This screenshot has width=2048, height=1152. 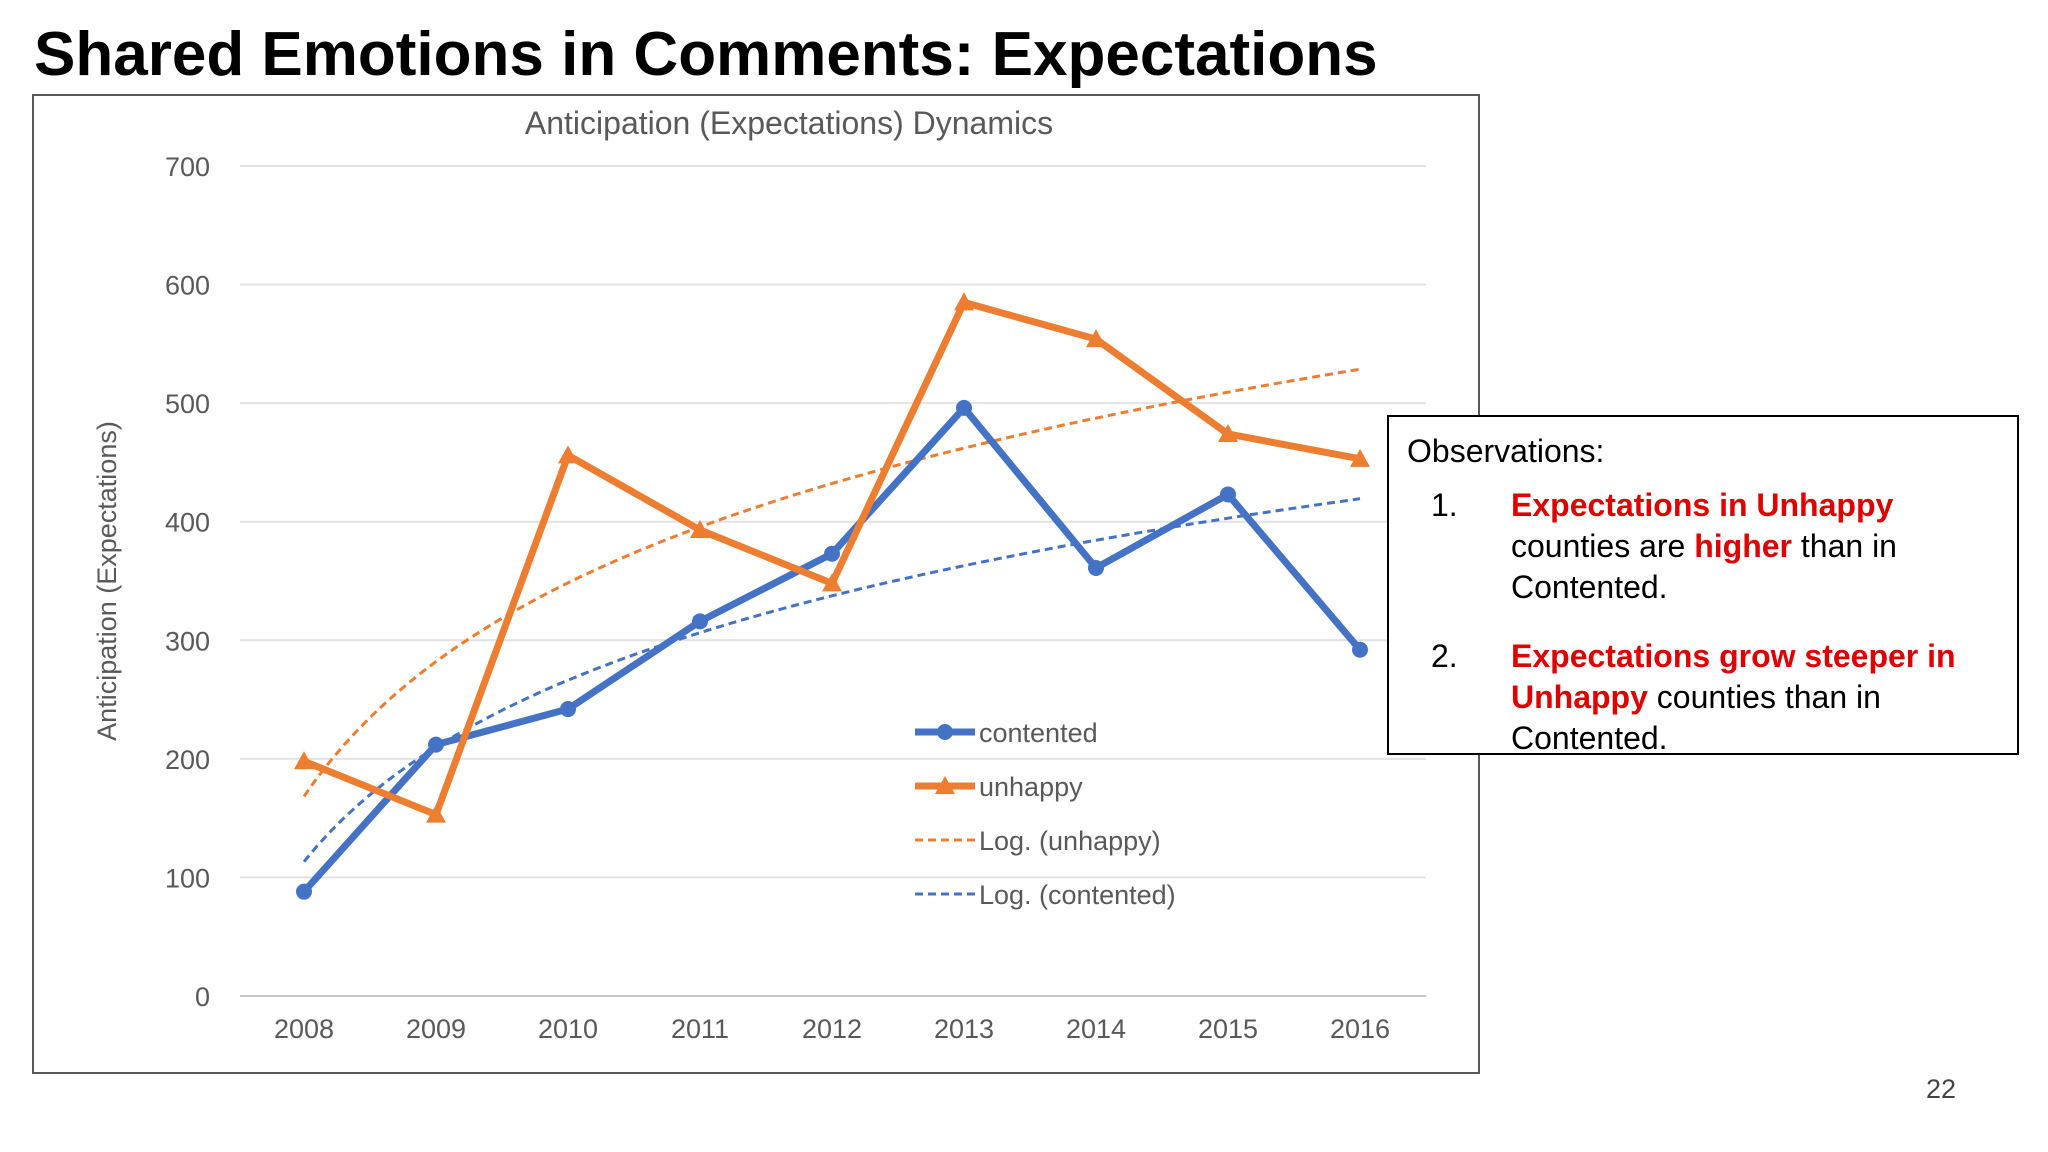 I want to click on legend-marker-unhappy, so click(x=945, y=785).